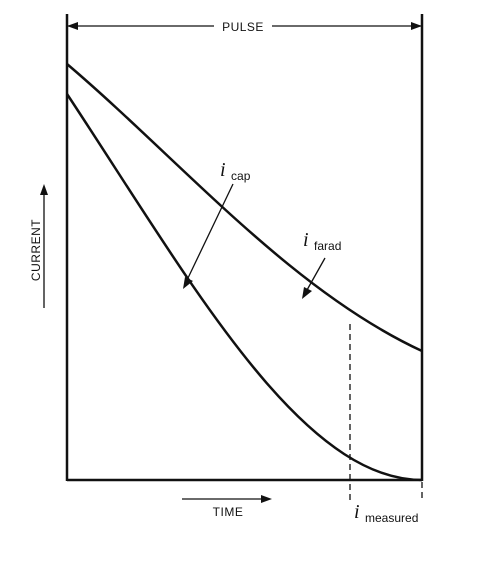  Describe the element at coordinates (391, 518) in the screenshot. I see `measured-current-subscript: measured` at that location.